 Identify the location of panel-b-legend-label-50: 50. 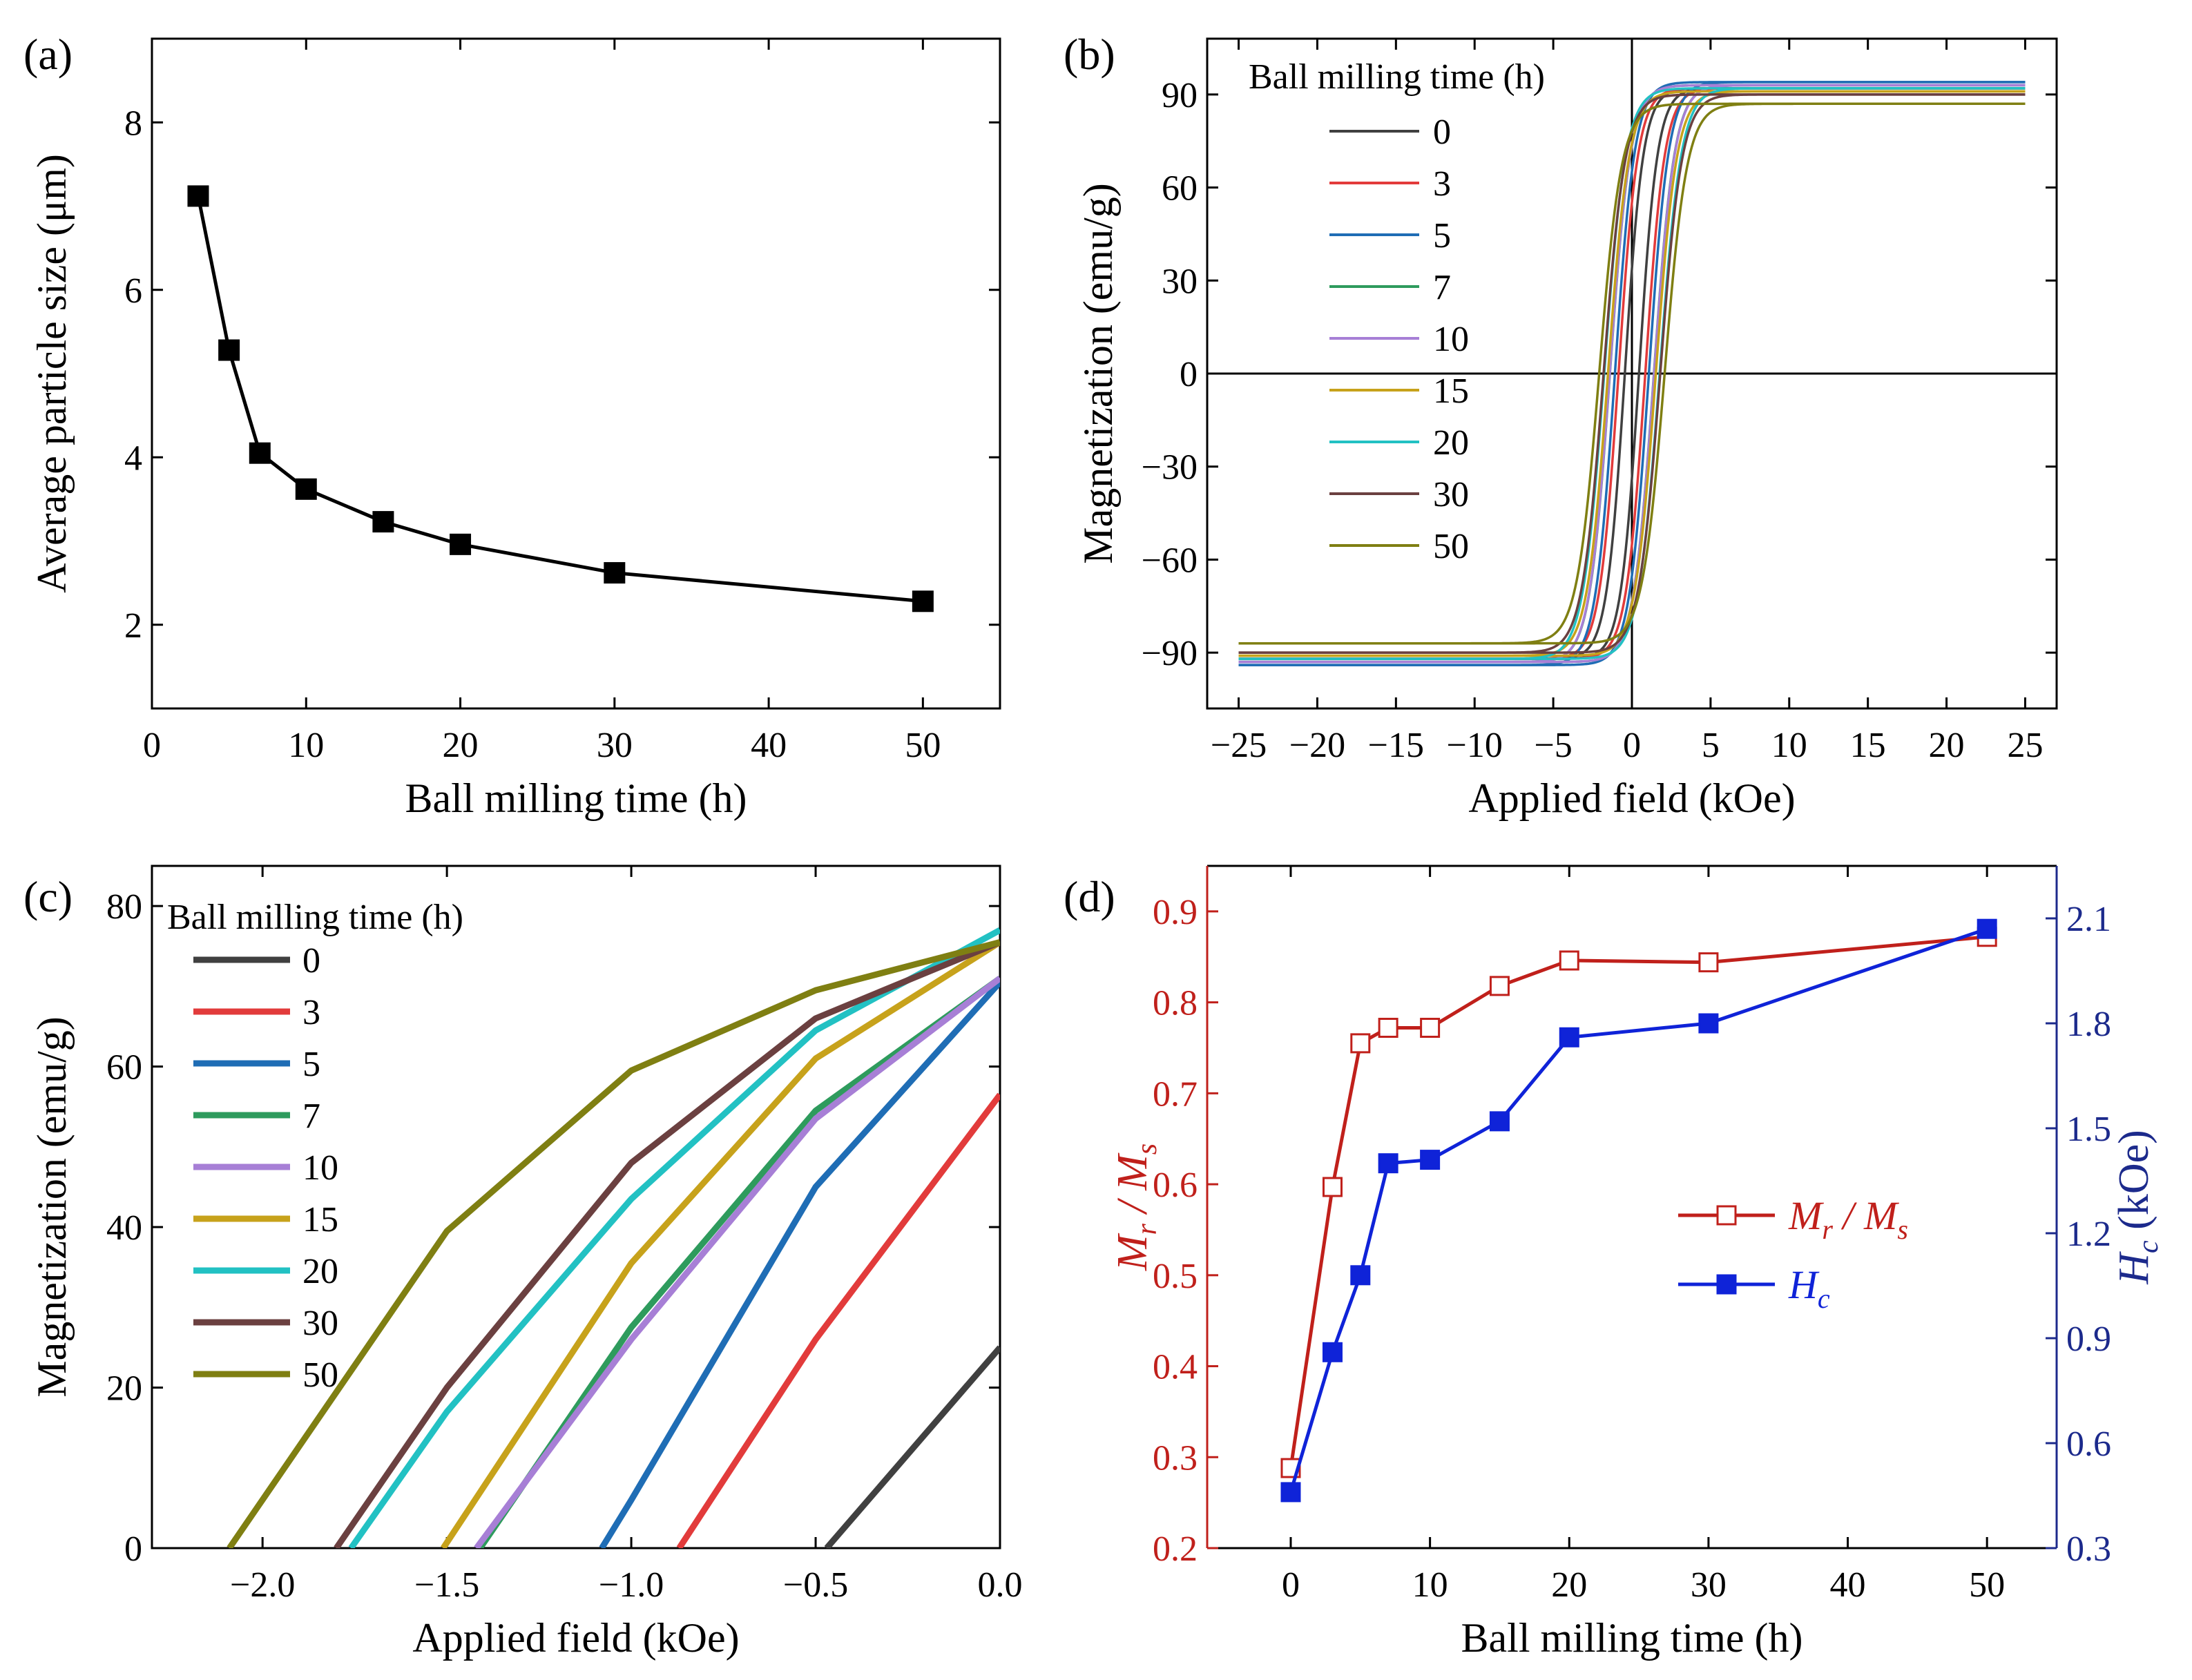
(1451, 546).